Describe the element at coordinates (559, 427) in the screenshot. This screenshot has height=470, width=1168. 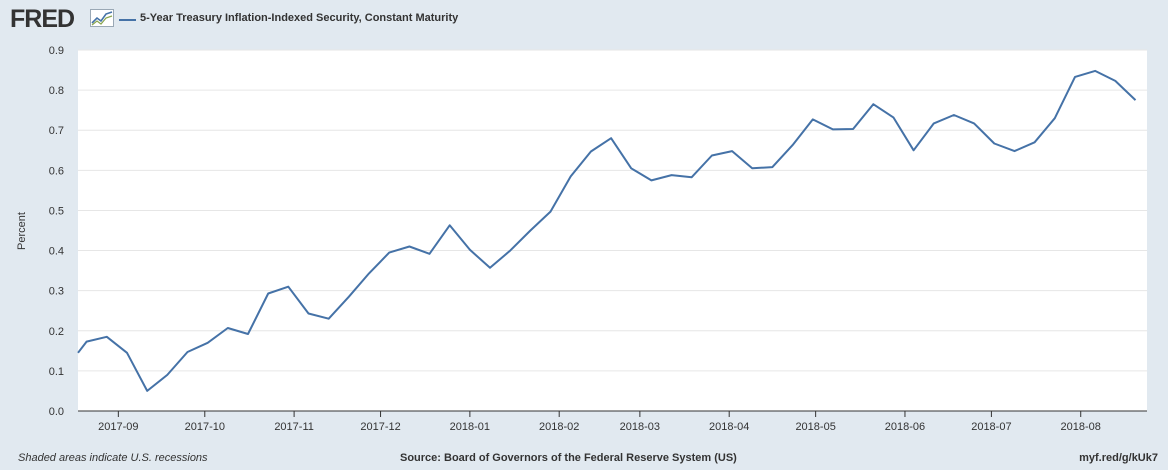
I see `x-tick-label: 2018-02` at that location.